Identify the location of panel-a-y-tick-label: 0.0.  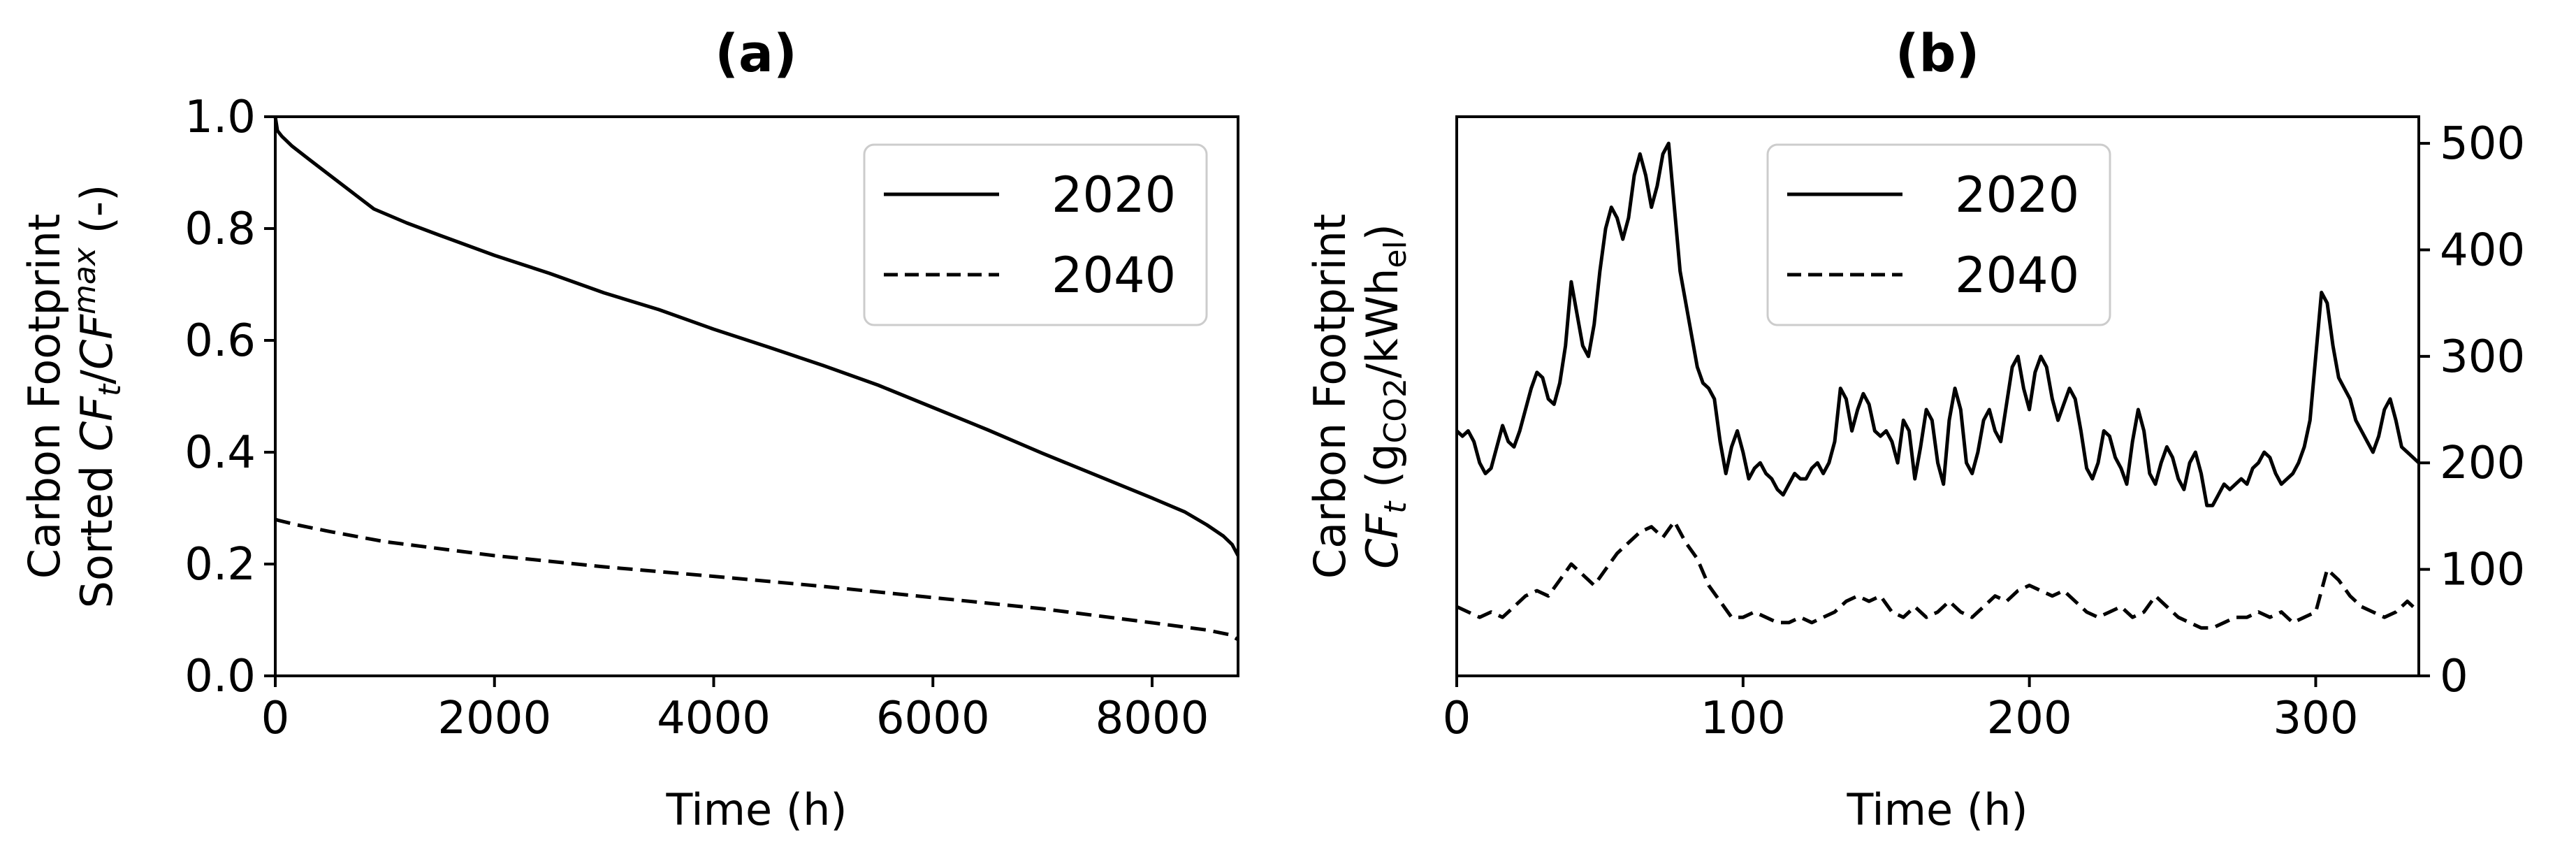
(220, 676).